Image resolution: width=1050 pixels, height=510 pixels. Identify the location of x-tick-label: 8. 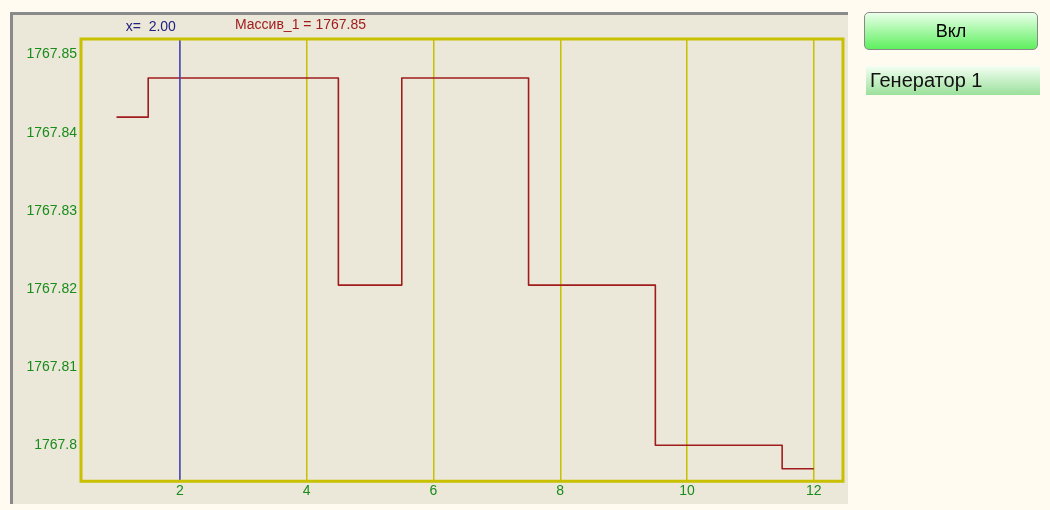
(560, 490).